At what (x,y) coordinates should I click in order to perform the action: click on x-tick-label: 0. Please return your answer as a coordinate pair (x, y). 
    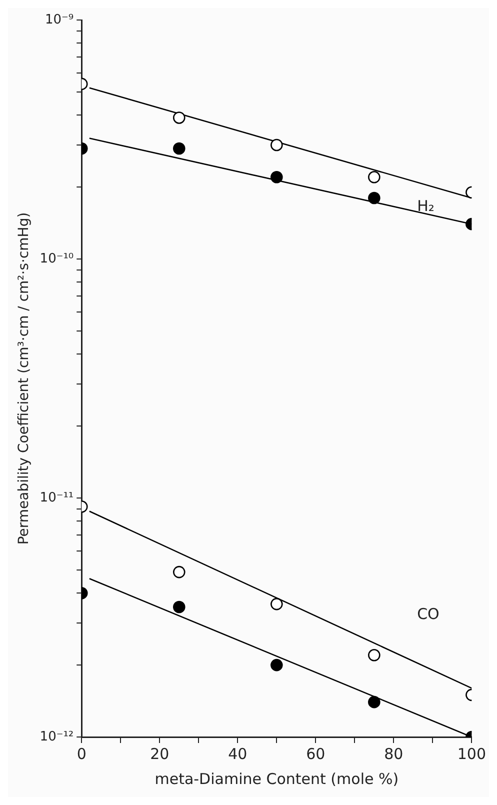
    Looking at the image, I should click on (81, 753).